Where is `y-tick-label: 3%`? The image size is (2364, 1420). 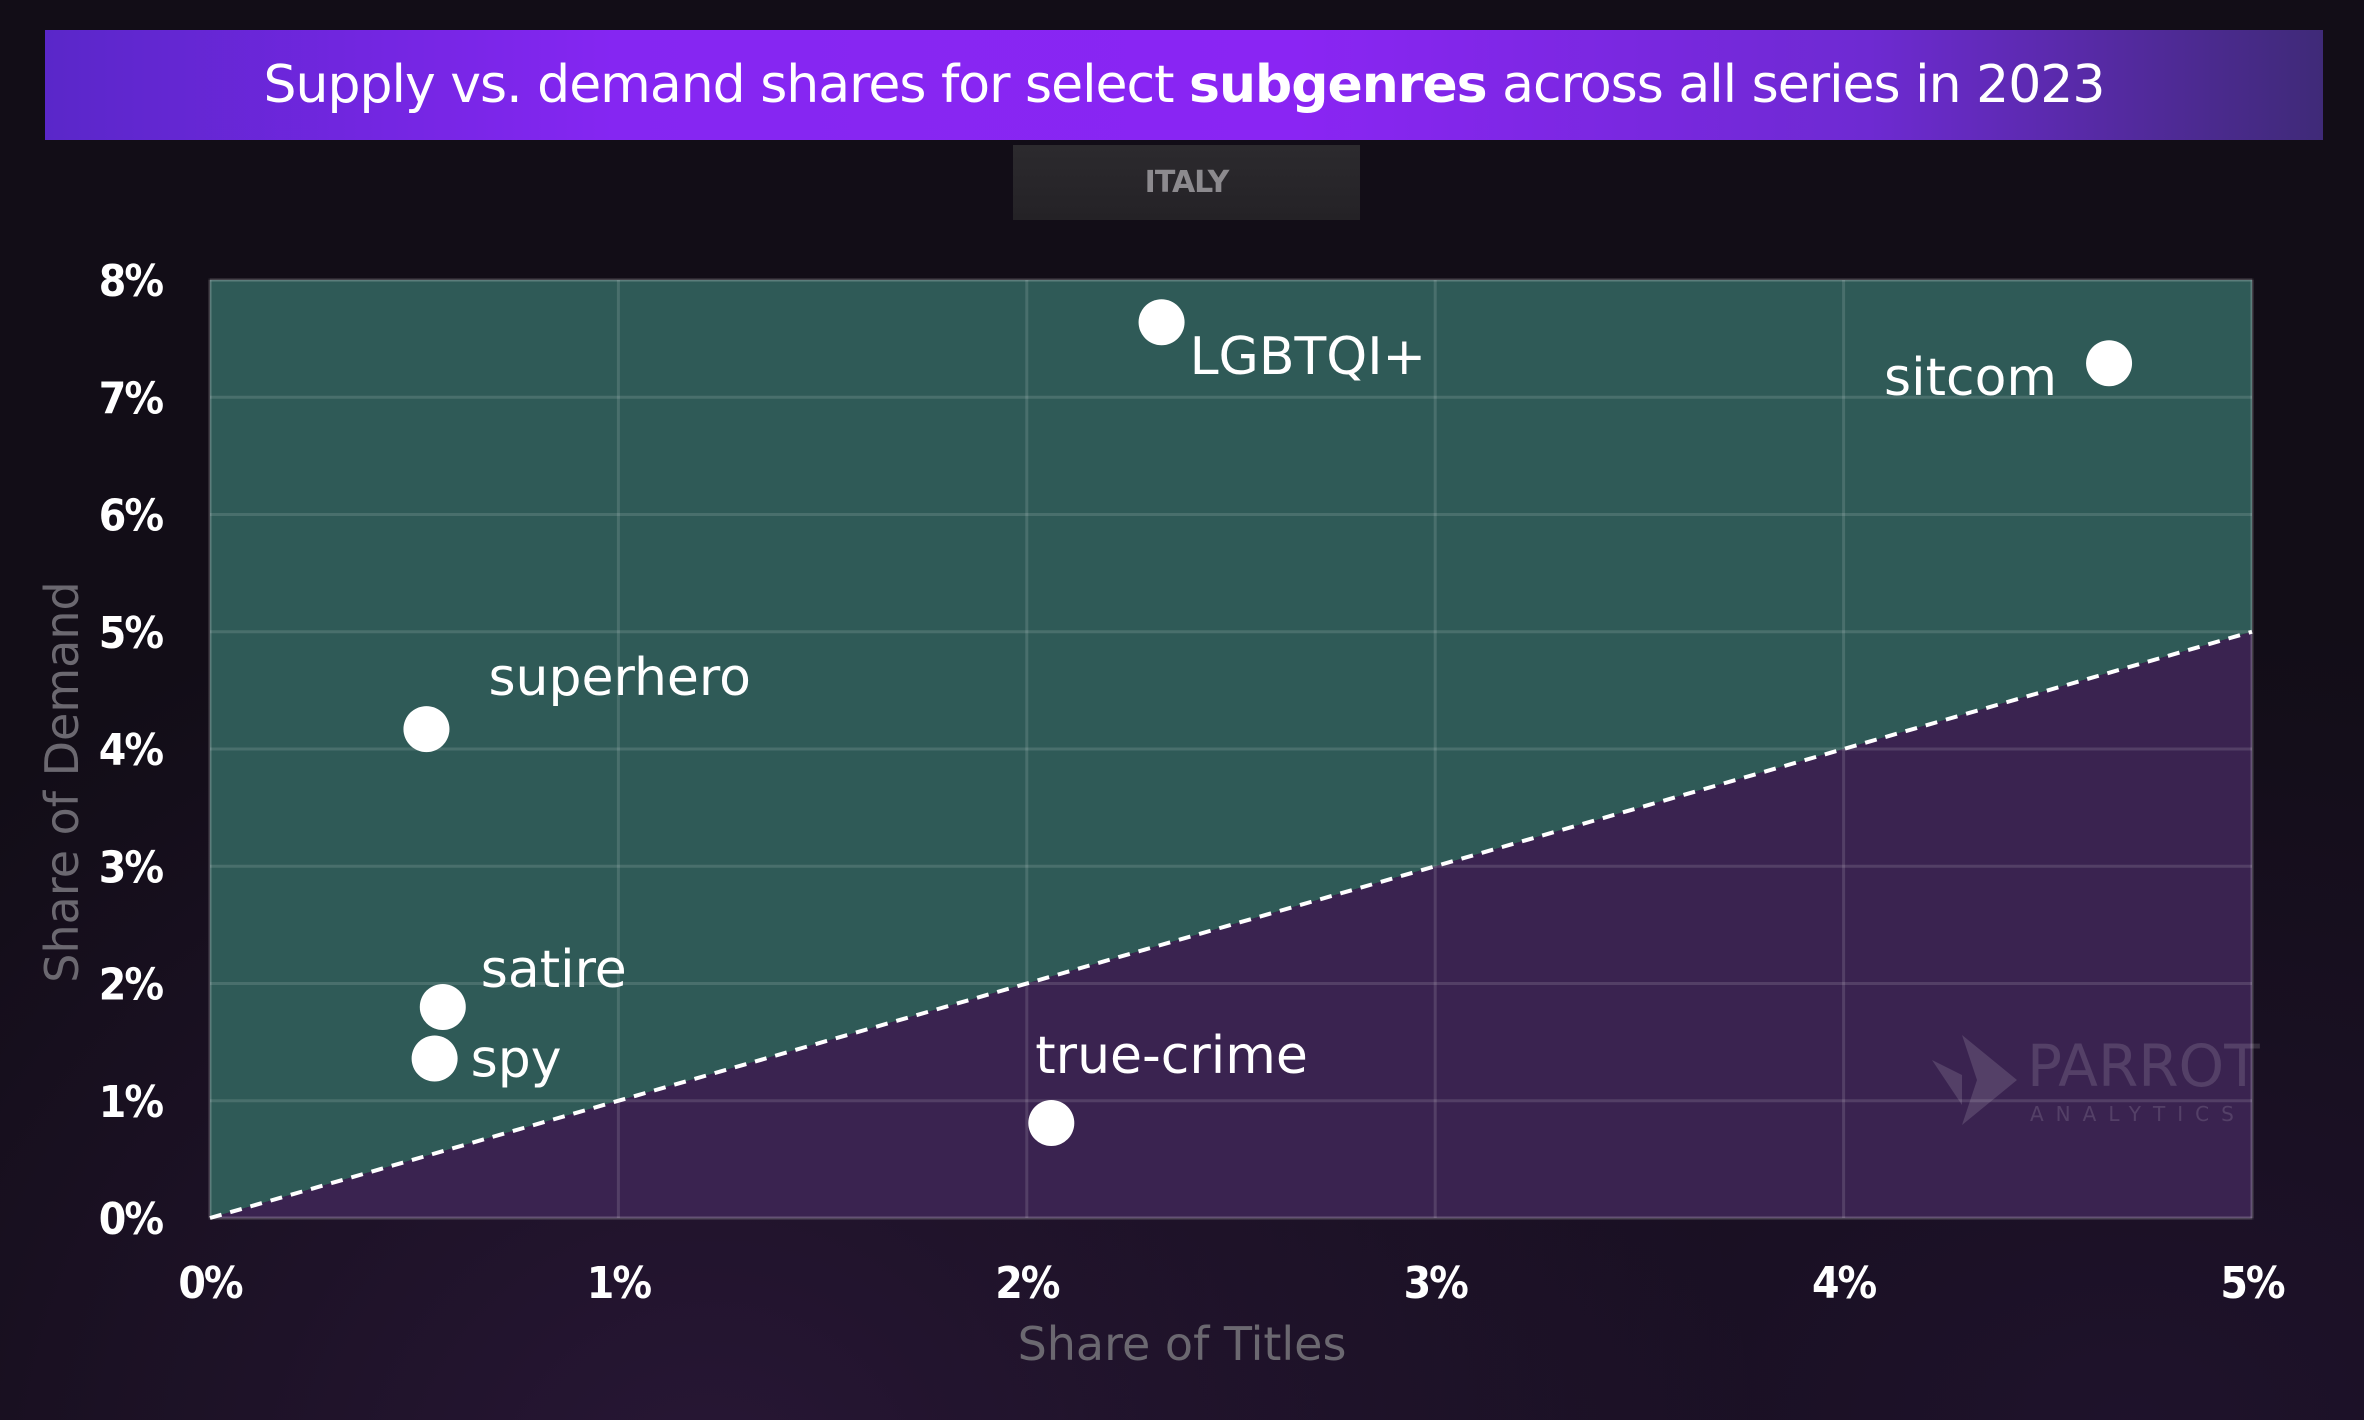 y-tick-label: 3% is located at coordinates (131, 867).